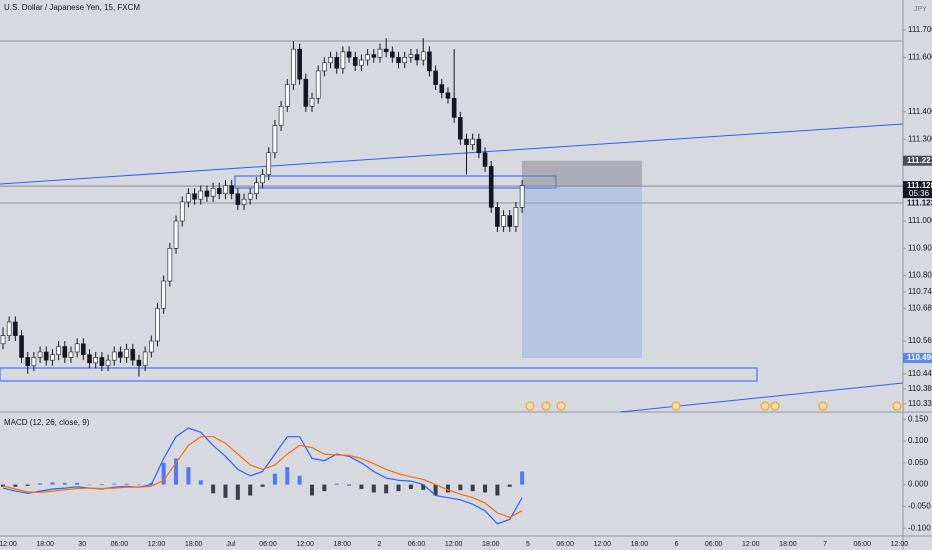 The width and height of the screenshot is (932, 550). What do you see at coordinates (919, 193) in the screenshot?
I see `countdown: 05:36` at bounding box center [919, 193].